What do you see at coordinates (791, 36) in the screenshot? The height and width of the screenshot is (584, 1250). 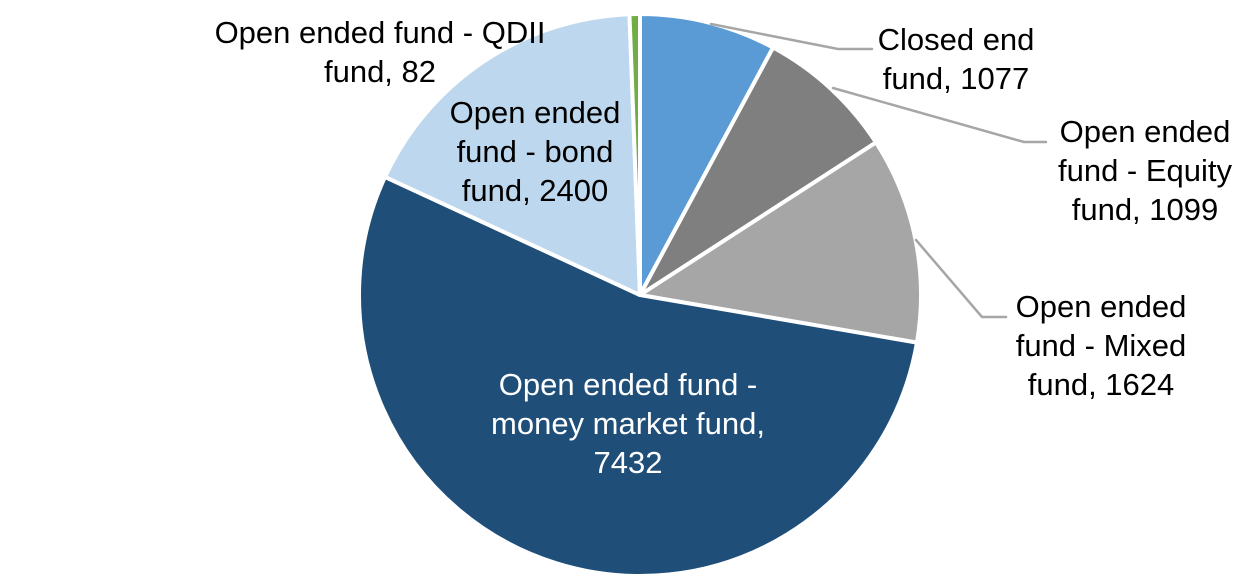 I see `leader-line-closed-end-fund` at bounding box center [791, 36].